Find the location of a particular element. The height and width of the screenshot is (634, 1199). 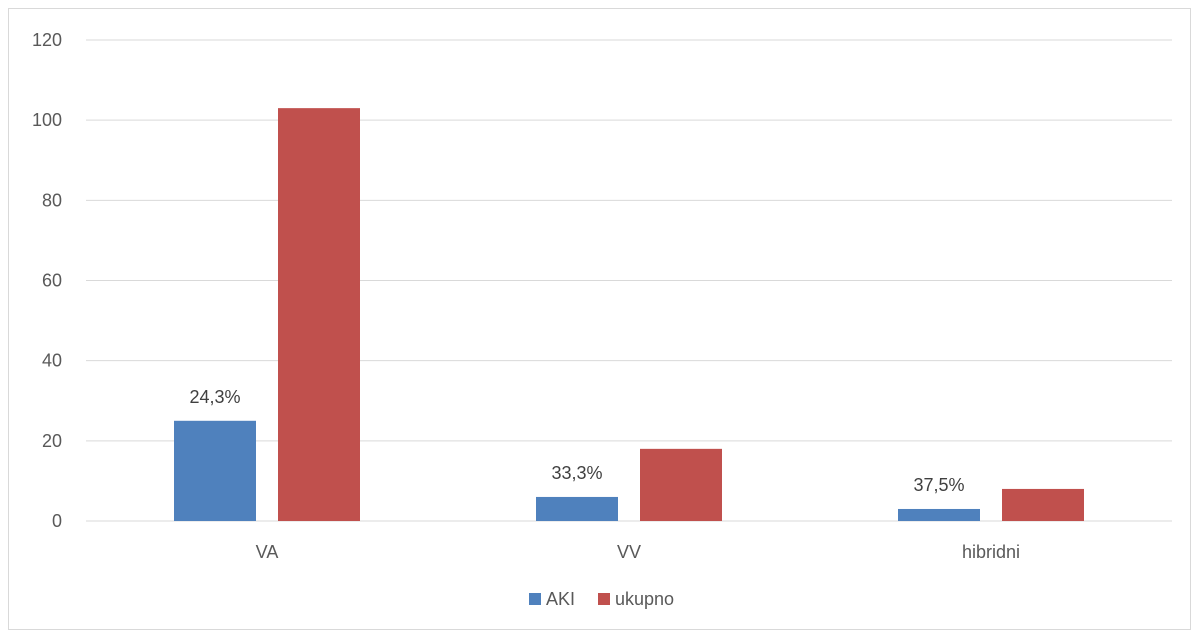

data-label-AKI-VA: 24,3% is located at coordinates (214, 397).